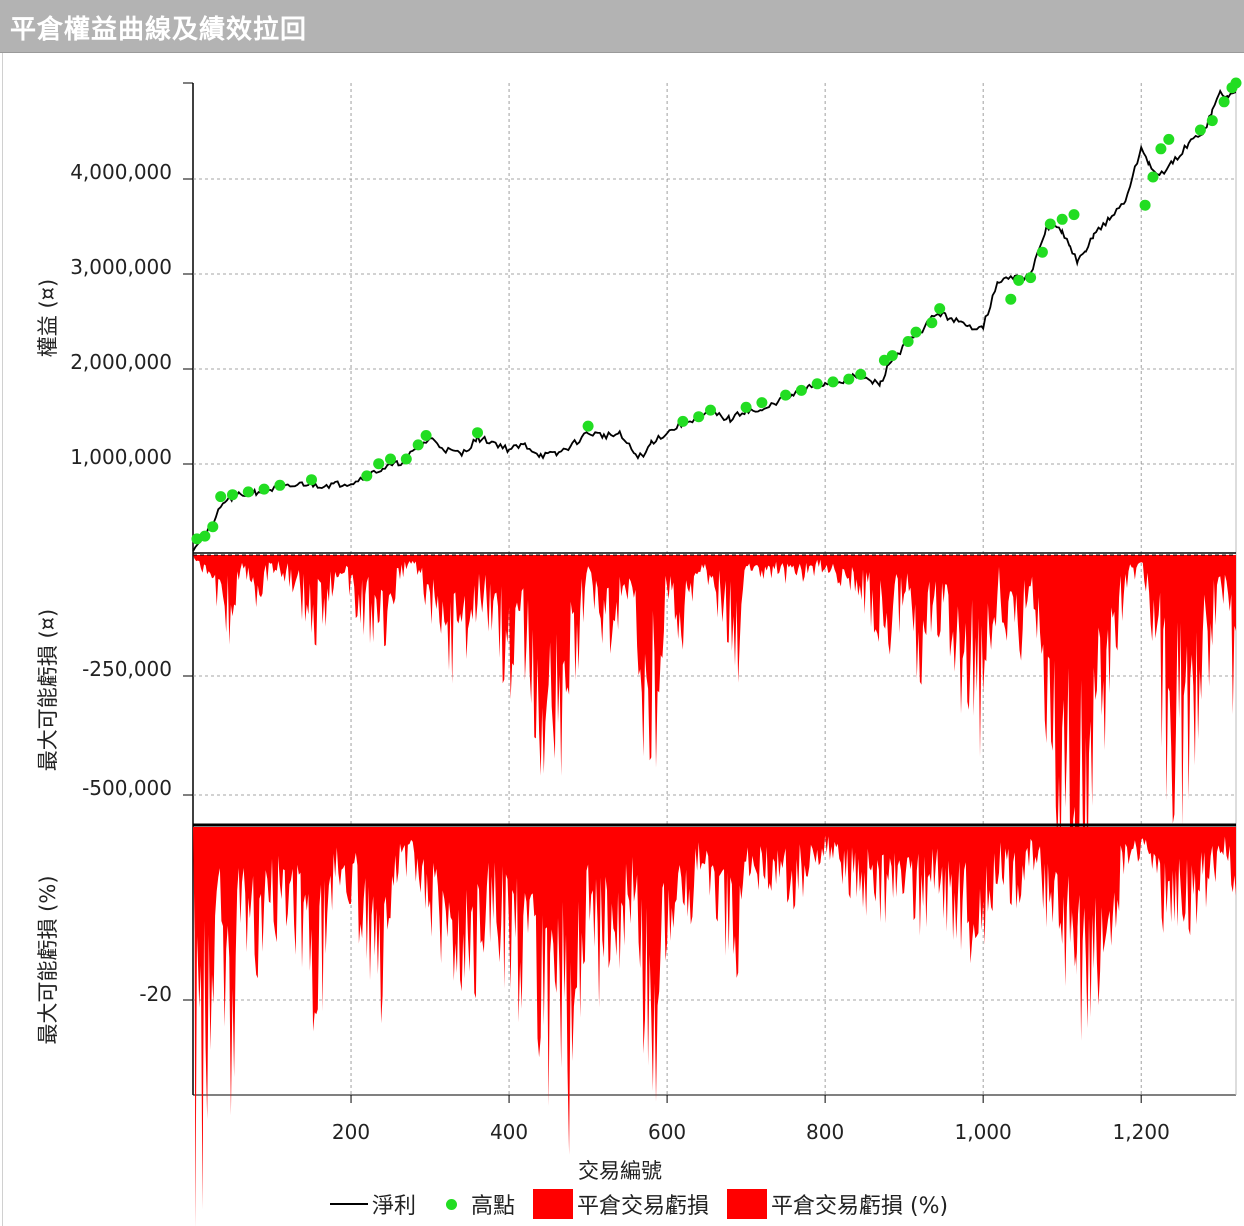 The height and width of the screenshot is (1226, 1244). Describe the element at coordinates (860, 1206) in the screenshot. I see `legend-label: 平倉交易虧損 (%)` at that location.